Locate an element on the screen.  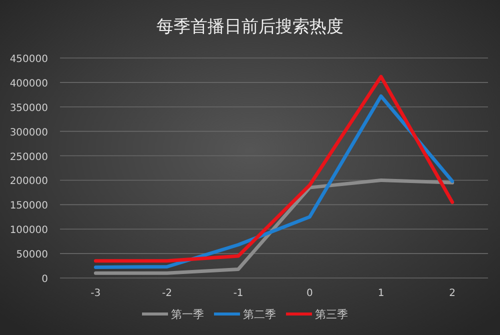
title: 每季首播日前后搜索热度 is located at coordinates (250, 27).